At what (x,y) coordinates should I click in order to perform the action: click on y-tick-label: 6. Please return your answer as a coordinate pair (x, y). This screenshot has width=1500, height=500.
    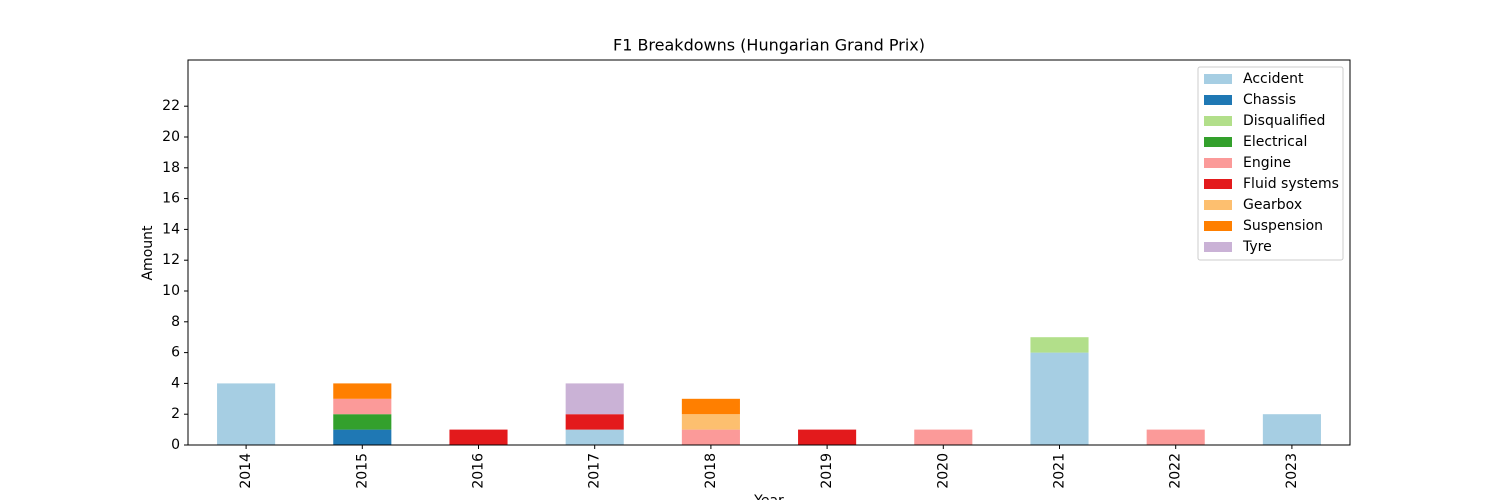
    Looking at the image, I should click on (175, 353).